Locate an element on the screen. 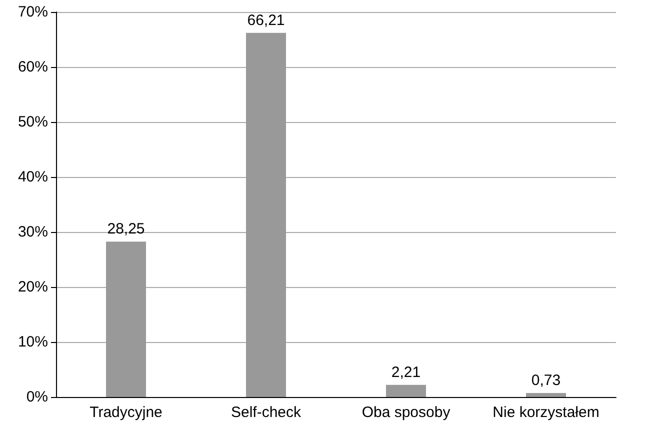 The height and width of the screenshot is (425, 666). data-label: 0,73 is located at coordinates (546, 380).